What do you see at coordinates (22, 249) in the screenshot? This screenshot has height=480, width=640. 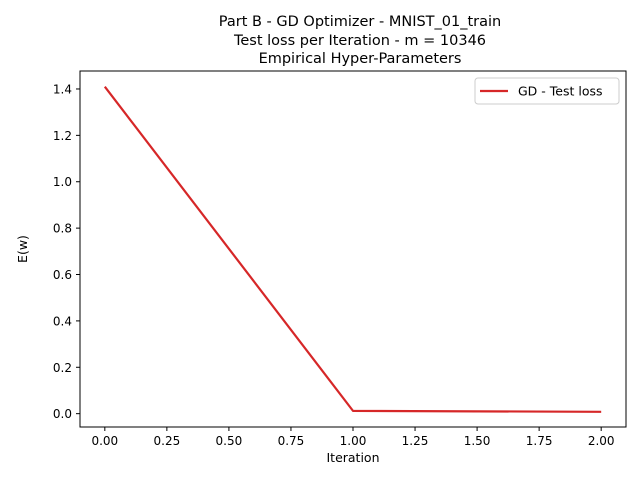 I see `y-axis-label: E(w)` at bounding box center [22, 249].